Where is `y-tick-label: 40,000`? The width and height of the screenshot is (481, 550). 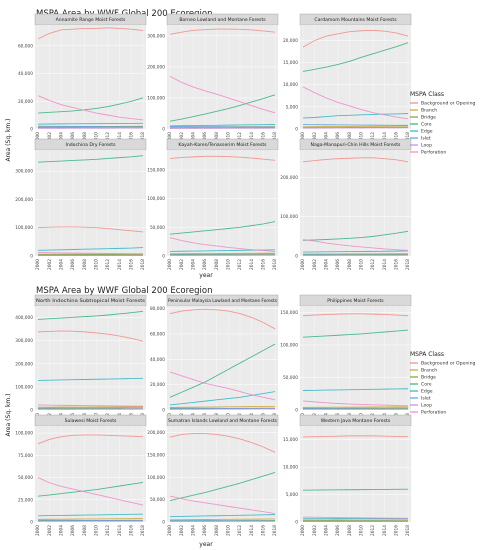
y-tick-label: 40,000 is located at coordinates (157, 360).